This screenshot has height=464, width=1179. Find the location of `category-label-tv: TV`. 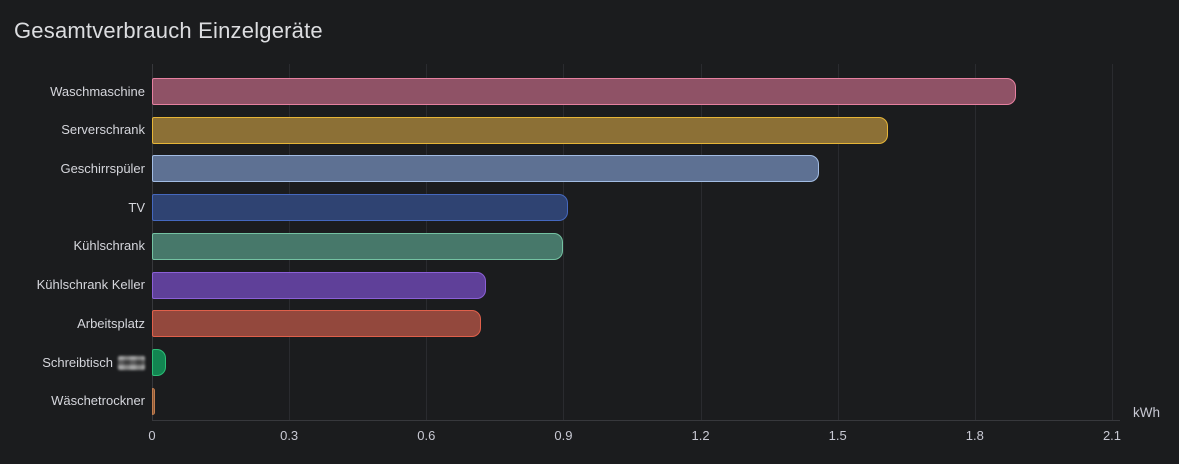

category-label-tv: TV is located at coordinates (72, 208).